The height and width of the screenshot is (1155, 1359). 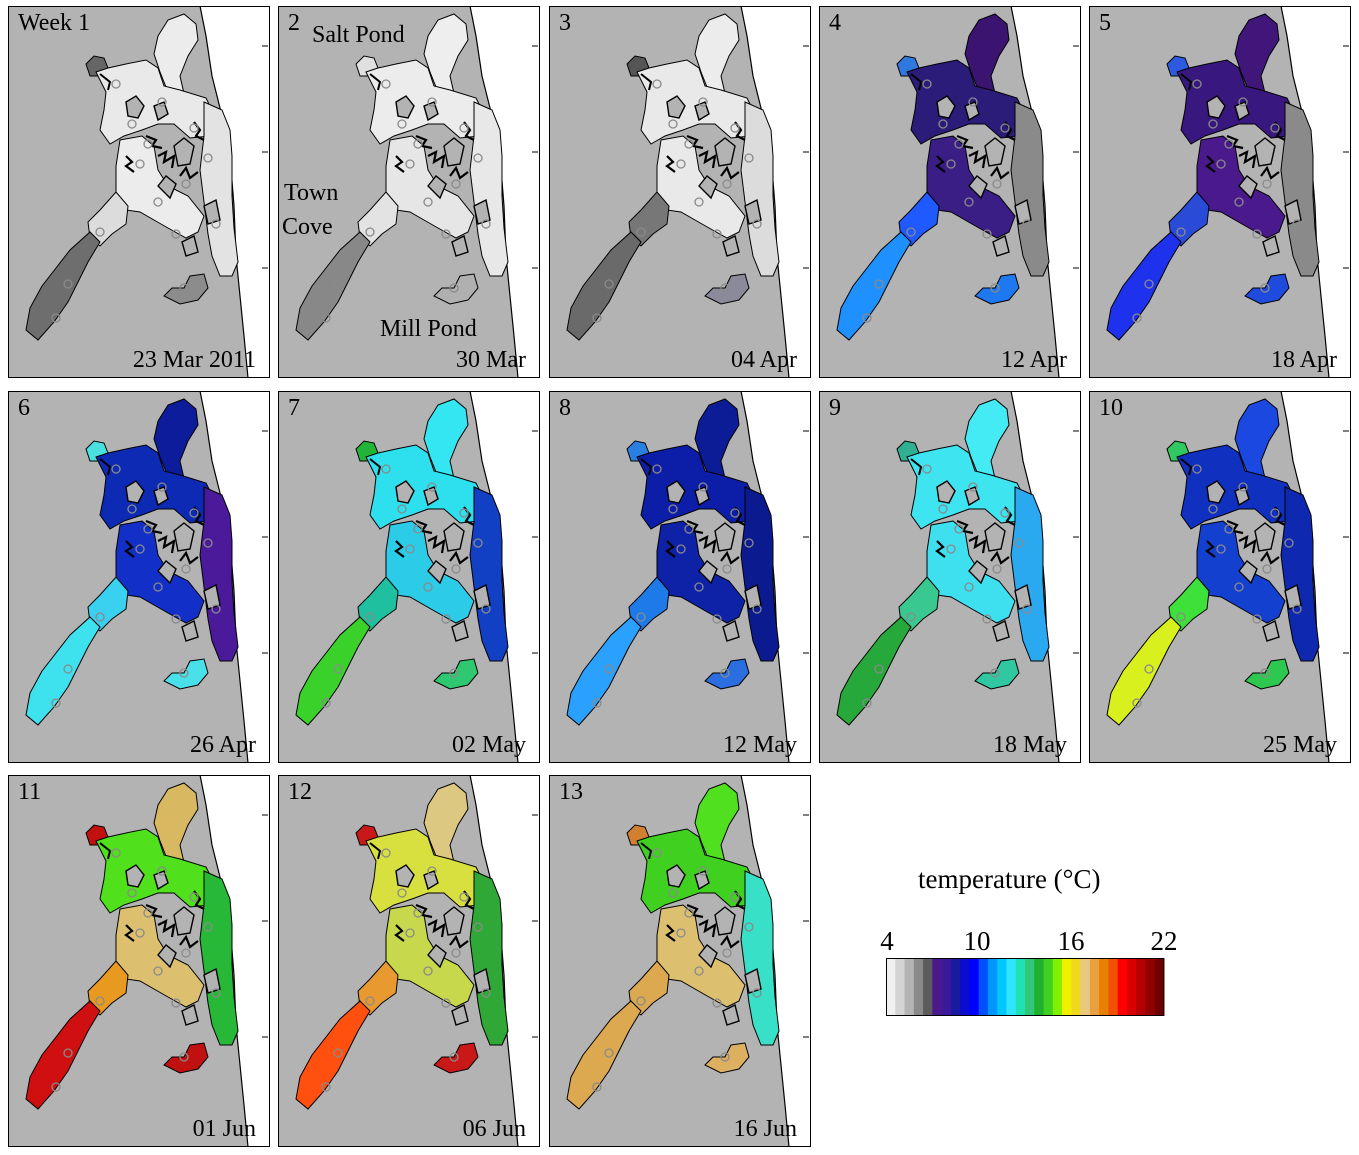 I want to click on week-label: 11, so click(x=30, y=792).